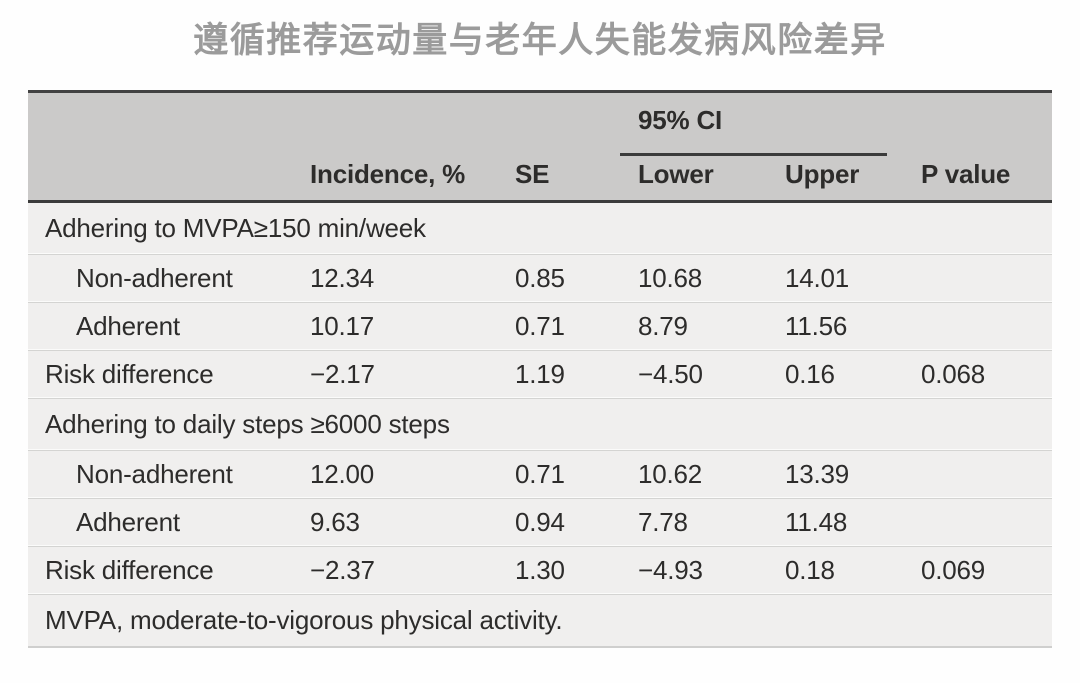 The height and width of the screenshot is (683, 1080). What do you see at coordinates (540, 40) in the screenshot?
I see `page-title: 遵循推荐运动量与老年人失能发病风险差异` at bounding box center [540, 40].